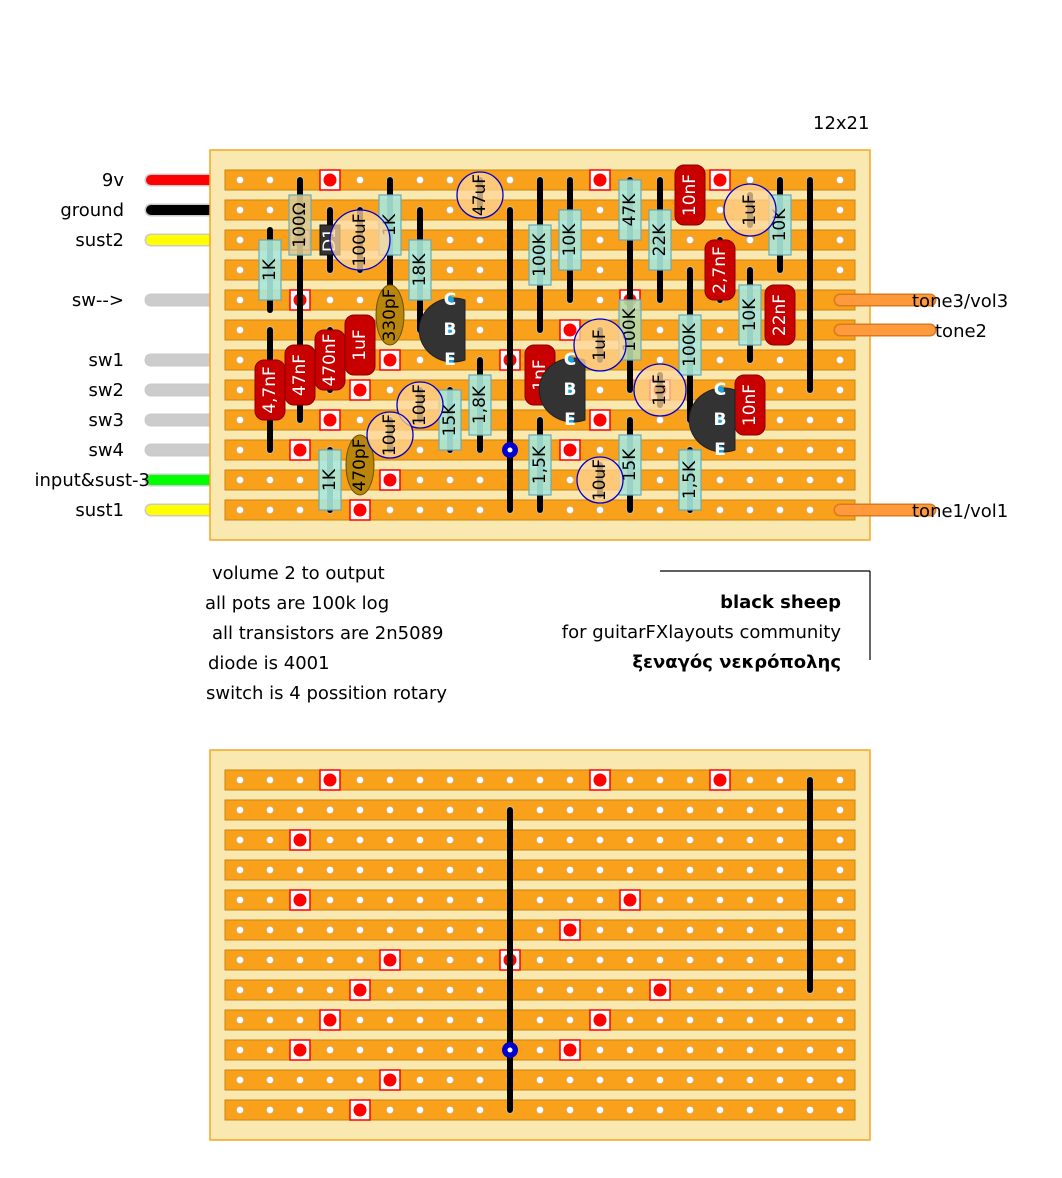  Describe the element at coordinates (360, 464) in the screenshot. I see `component-label: 470pF` at that location.